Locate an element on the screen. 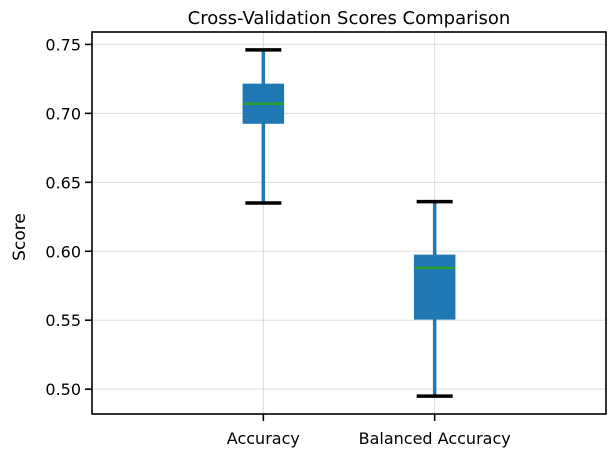 This screenshot has height=451, width=613. y-axis-ticks: 0.50 0.55 0.60 0.65 0.70 0.75 is located at coordinates (68, 217).